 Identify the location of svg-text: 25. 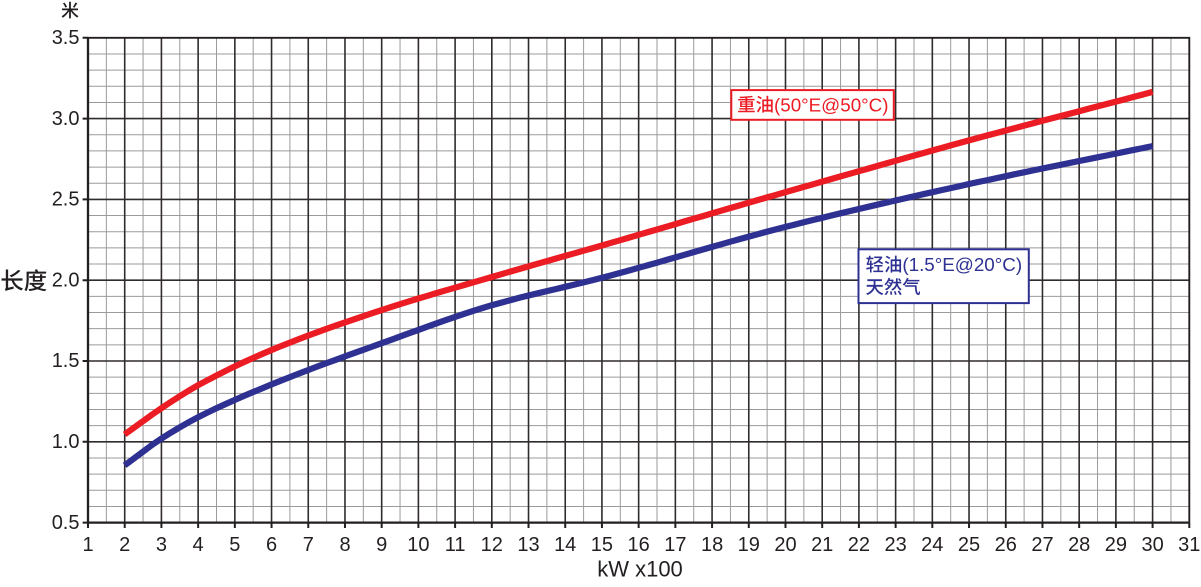
(969, 545).